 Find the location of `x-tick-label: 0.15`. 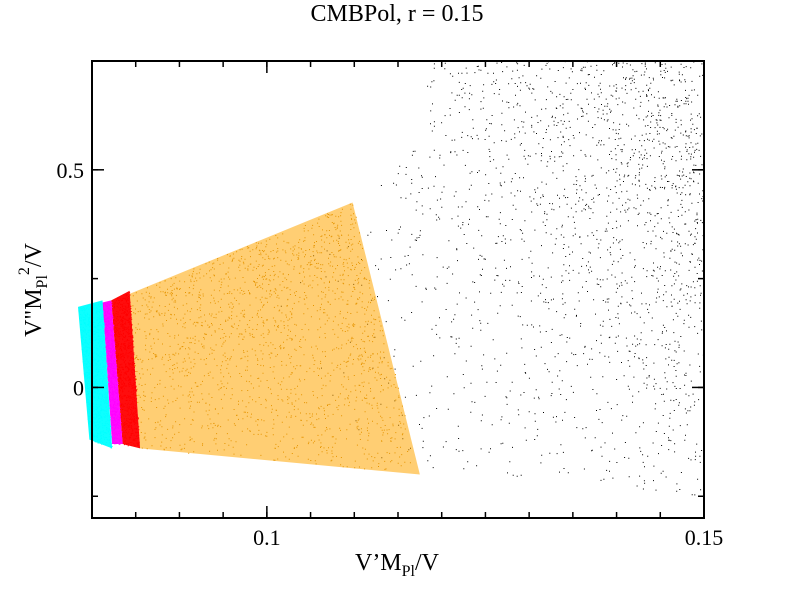

x-tick-label: 0.15 is located at coordinates (704, 537).